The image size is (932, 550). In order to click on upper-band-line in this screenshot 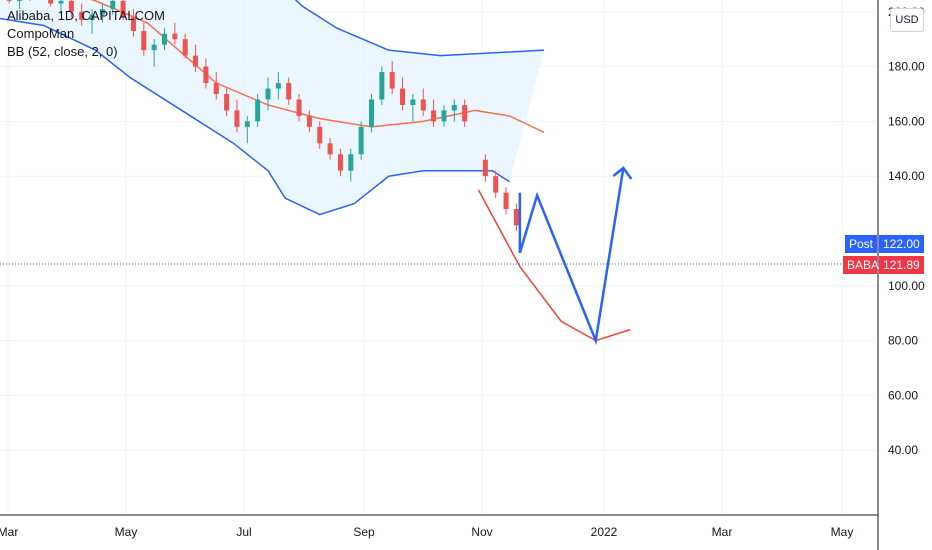, I will do `click(419, 28)`.